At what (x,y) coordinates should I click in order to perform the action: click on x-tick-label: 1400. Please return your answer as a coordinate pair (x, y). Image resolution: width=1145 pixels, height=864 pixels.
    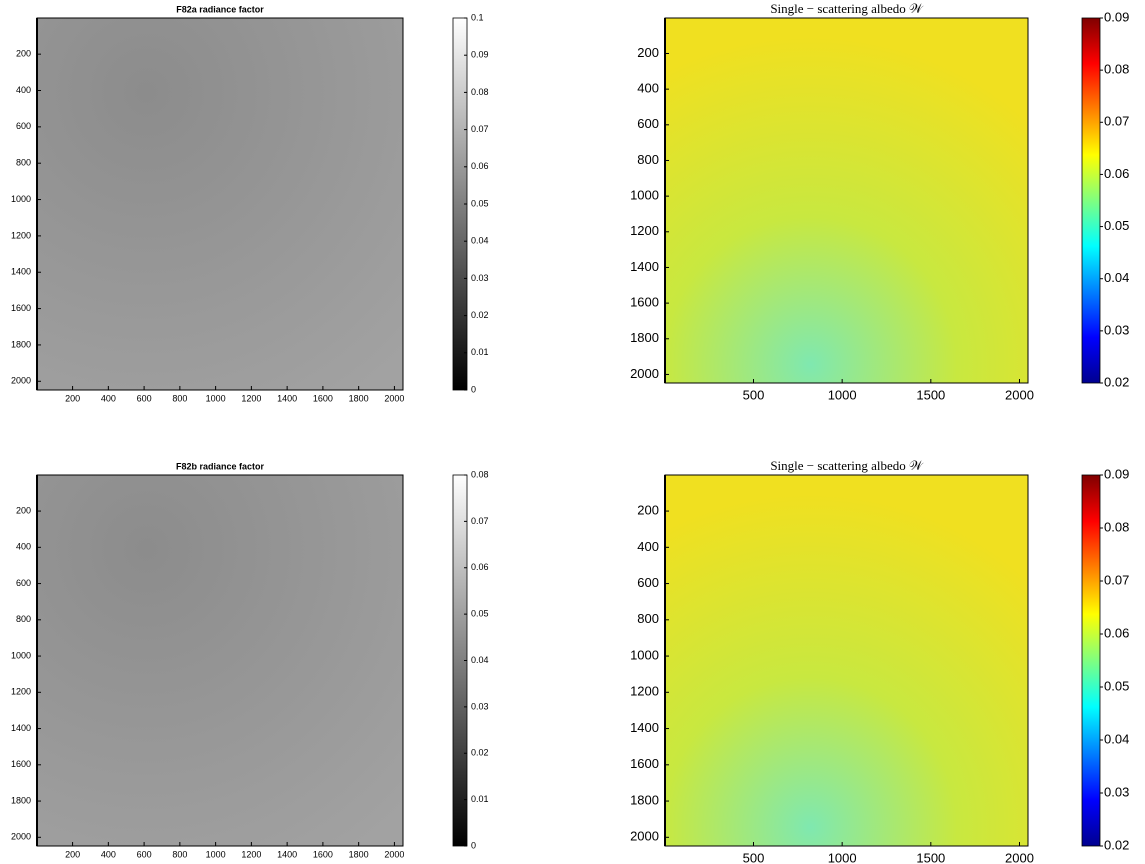
    Looking at the image, I should click on (287, 398).